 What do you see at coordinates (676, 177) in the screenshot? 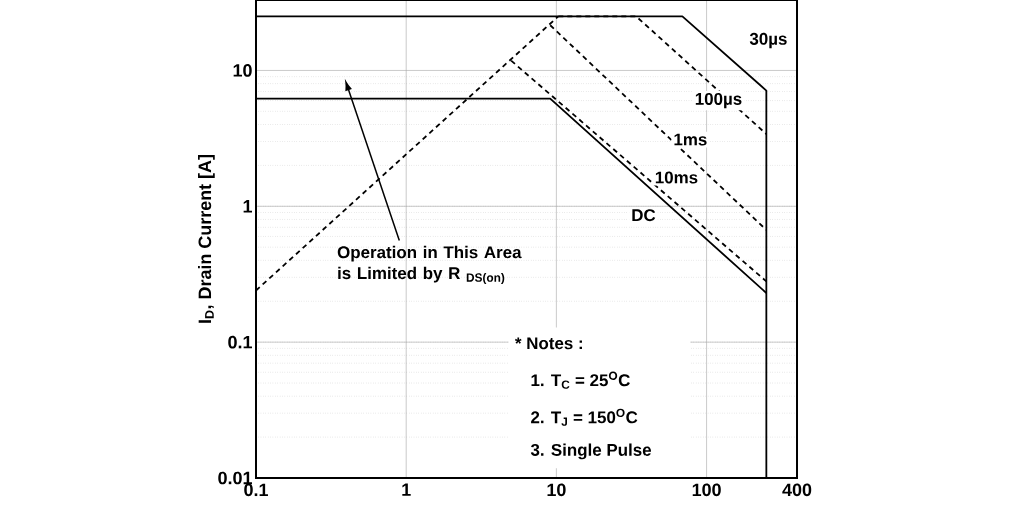
I see `series-label: 10ms` at bounding box center [676, 177].